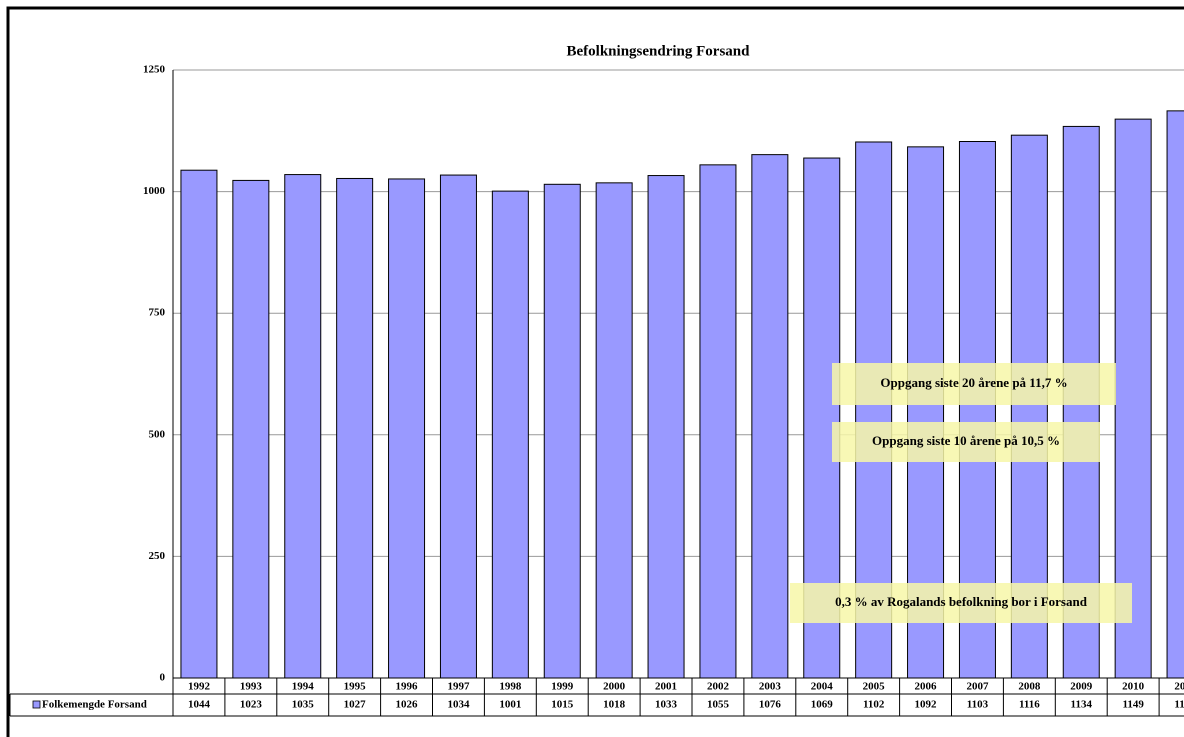 The height and width of the screenshot is (737, 1184). I want to click on x-tick-label: 2004, so click(822, 687).